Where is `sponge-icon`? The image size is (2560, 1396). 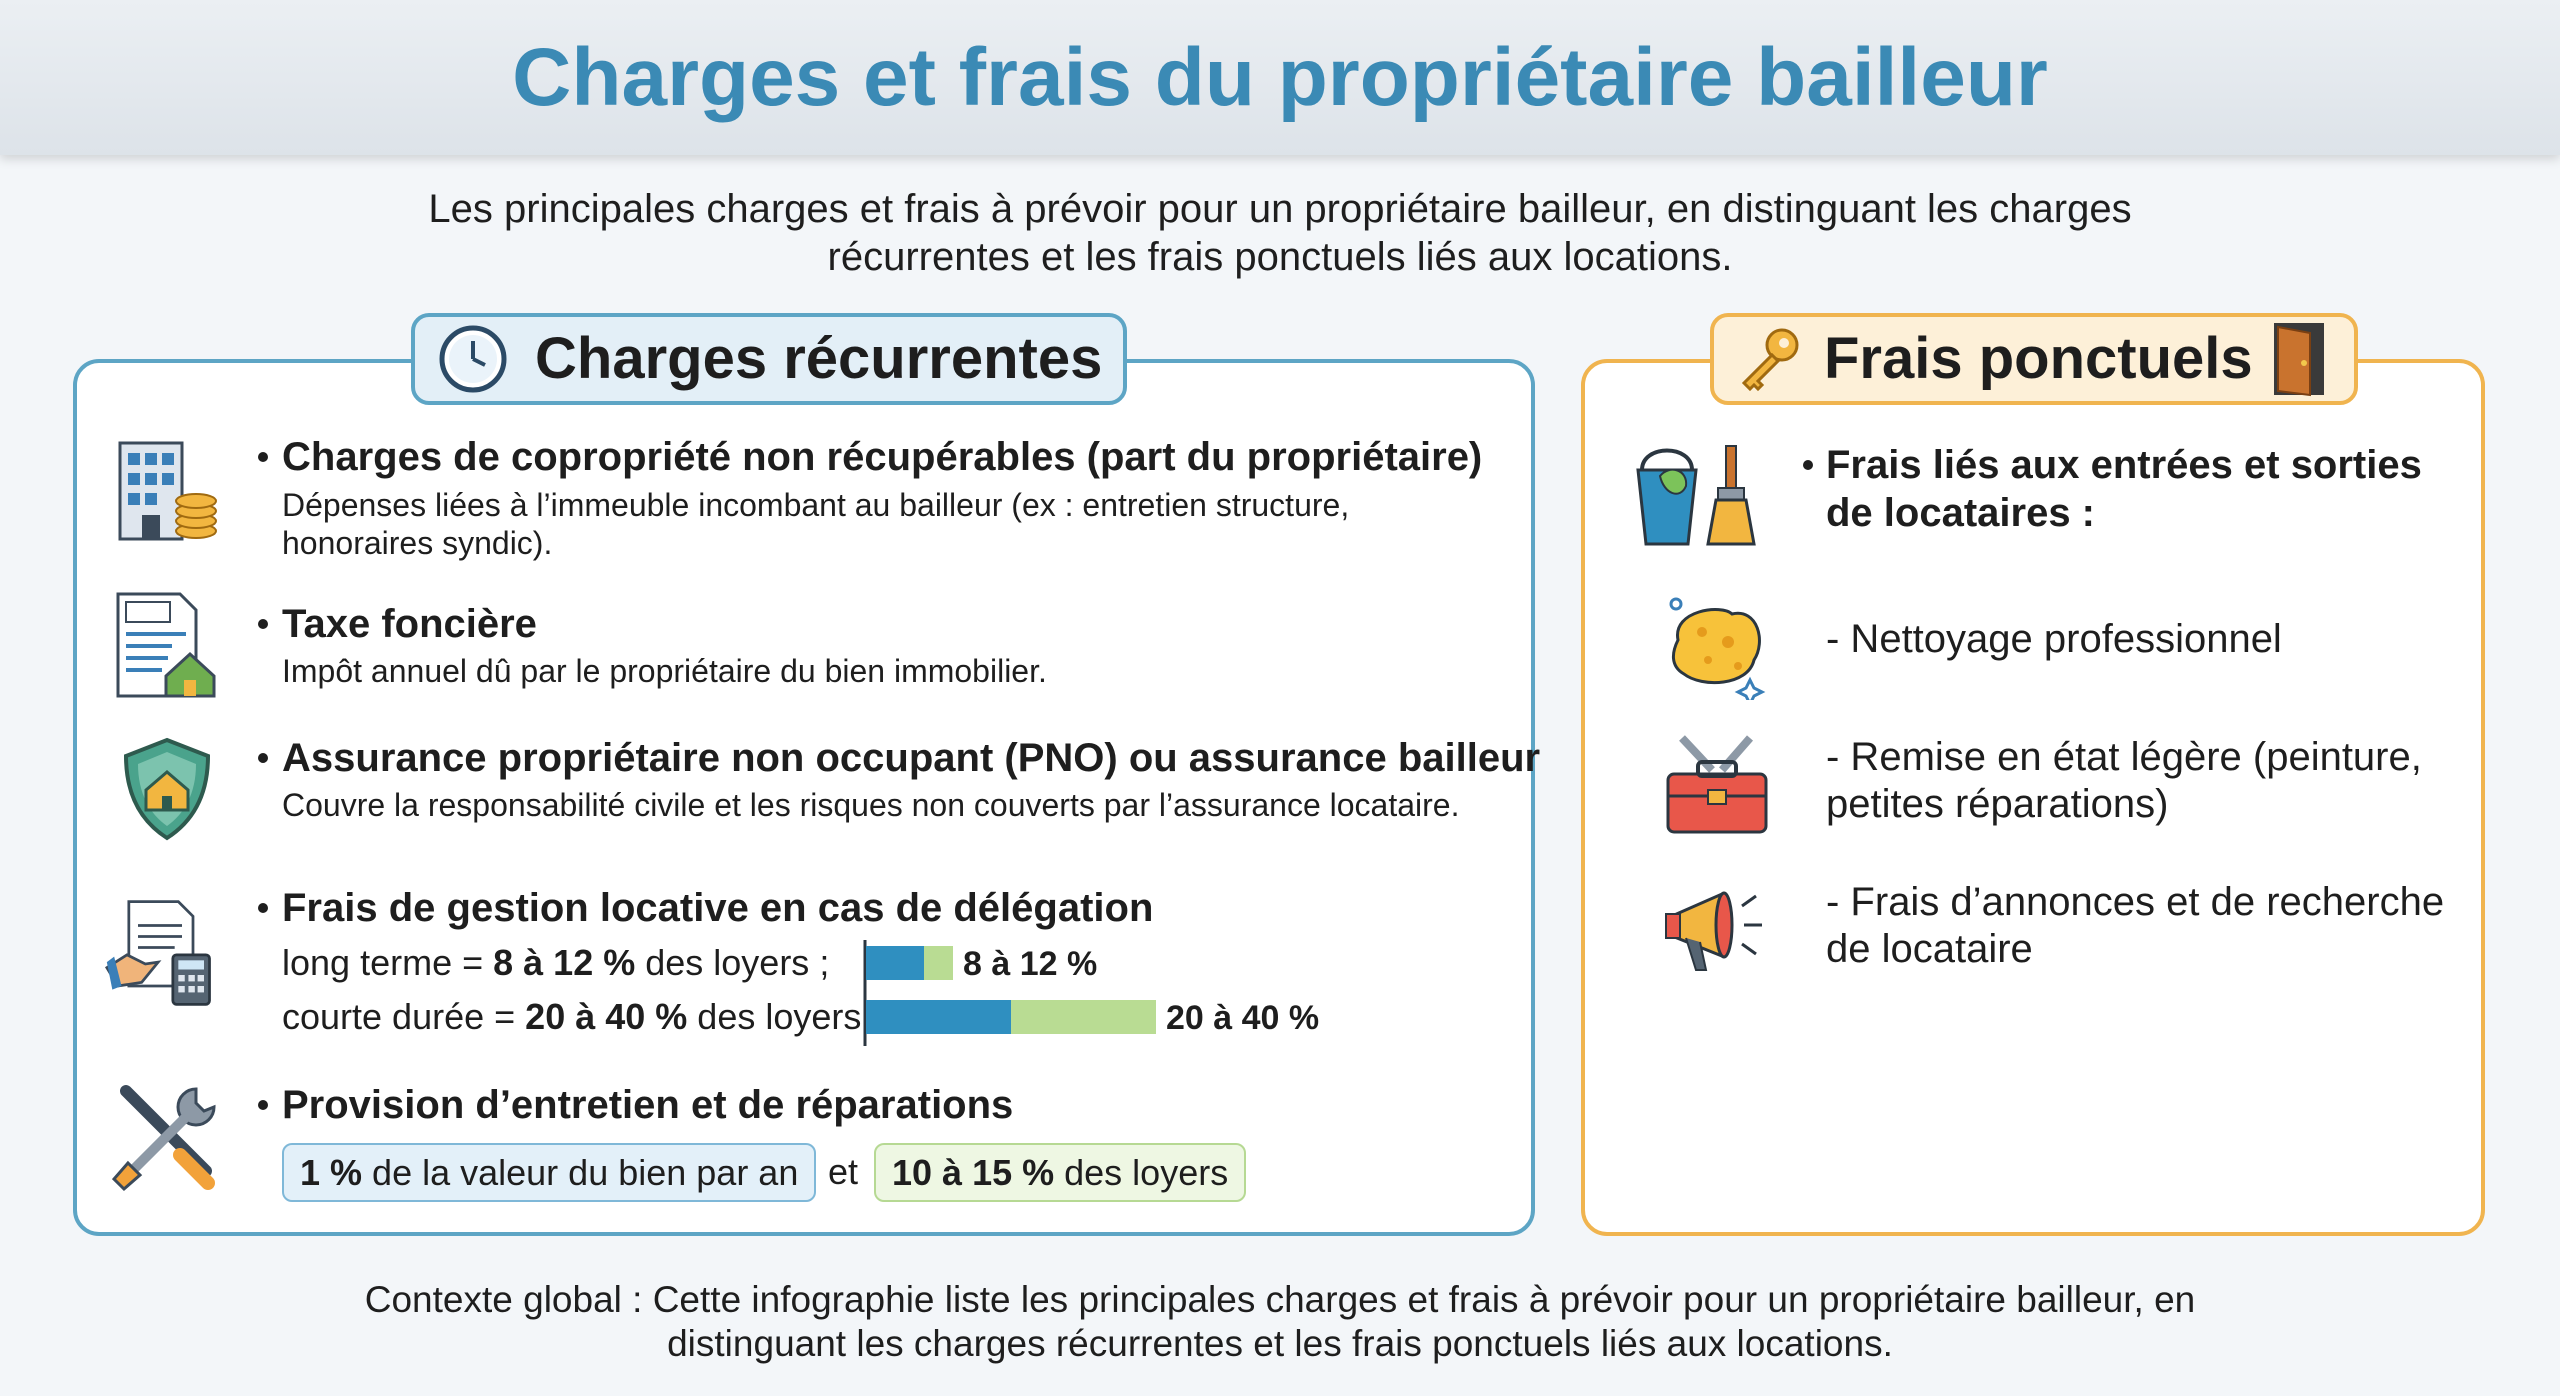
sponge-icon is located at coordinates (1717, 648).